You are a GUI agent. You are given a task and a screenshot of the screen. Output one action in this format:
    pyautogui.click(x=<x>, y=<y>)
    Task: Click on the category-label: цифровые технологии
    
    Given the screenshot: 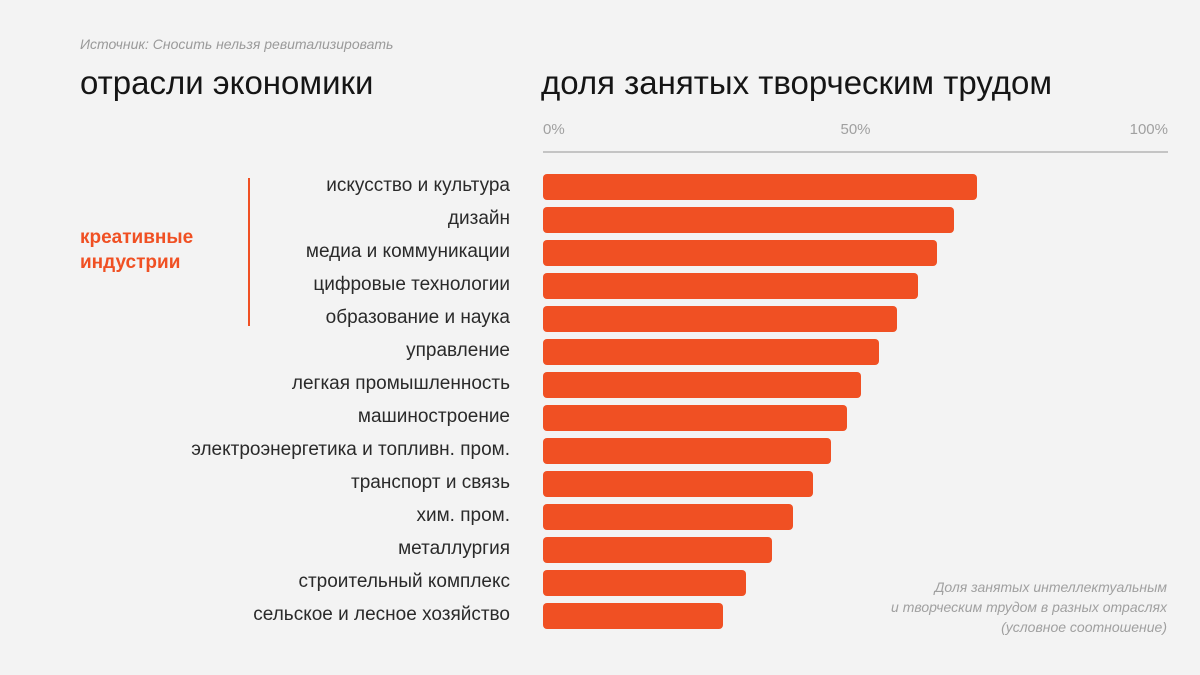 What is the action you would take?
    pyautogui.click(x=411, y=284)
    